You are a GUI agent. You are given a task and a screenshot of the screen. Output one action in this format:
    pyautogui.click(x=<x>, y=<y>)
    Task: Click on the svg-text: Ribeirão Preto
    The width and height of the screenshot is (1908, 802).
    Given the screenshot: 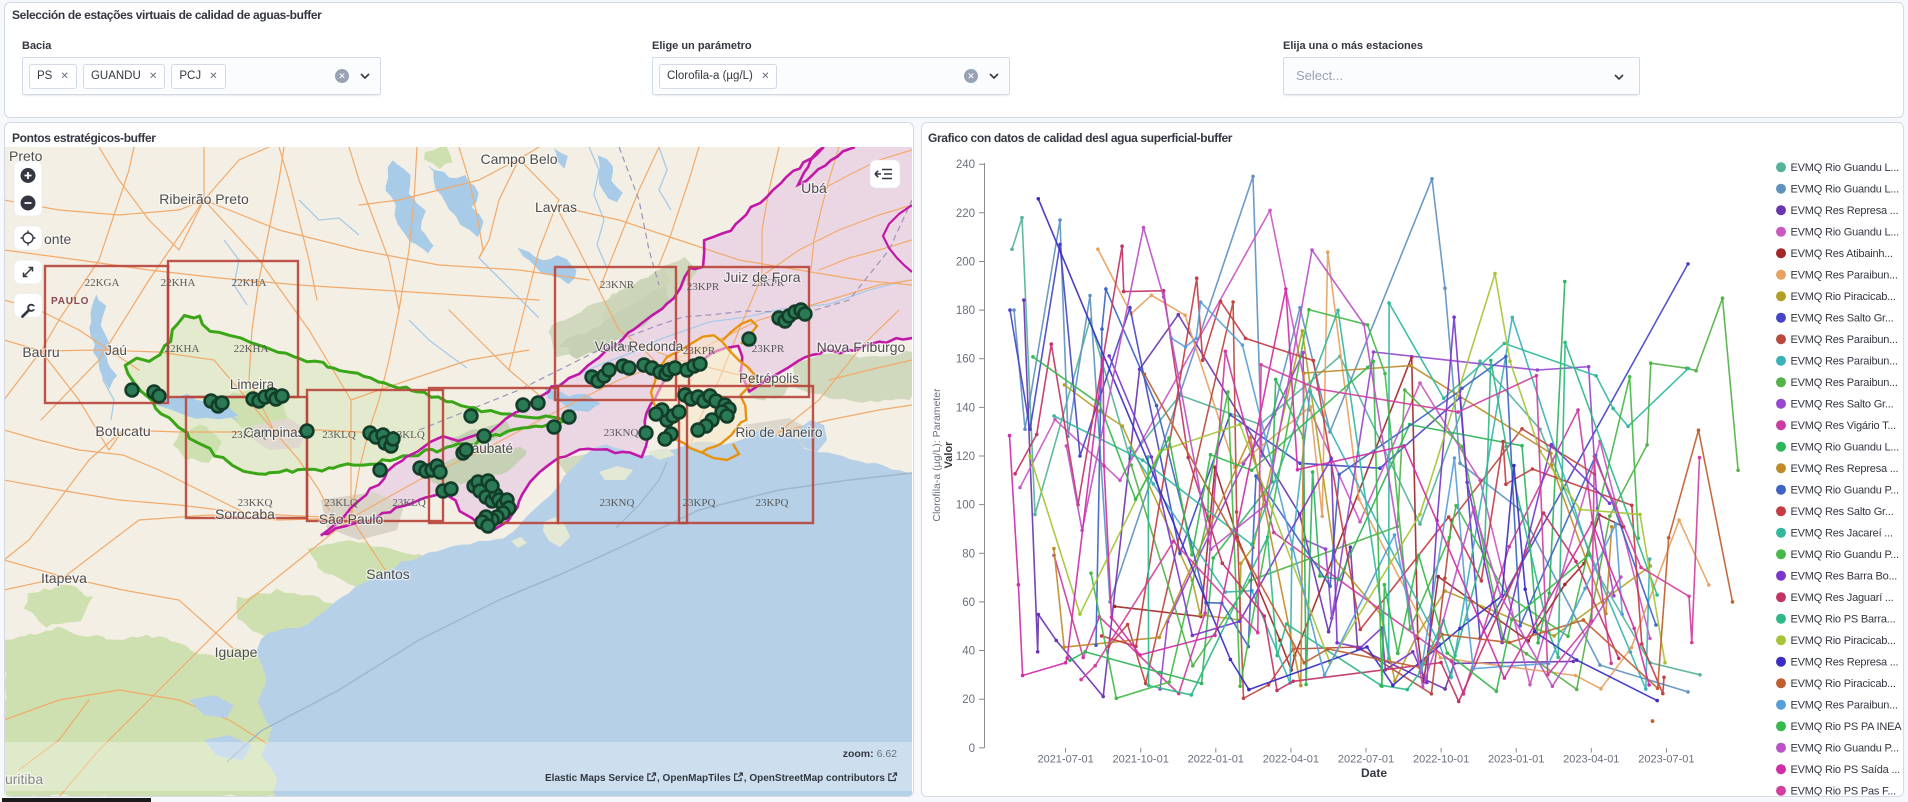 What is the action you would take?
    pyautogui.click(x=204, y=199)
    